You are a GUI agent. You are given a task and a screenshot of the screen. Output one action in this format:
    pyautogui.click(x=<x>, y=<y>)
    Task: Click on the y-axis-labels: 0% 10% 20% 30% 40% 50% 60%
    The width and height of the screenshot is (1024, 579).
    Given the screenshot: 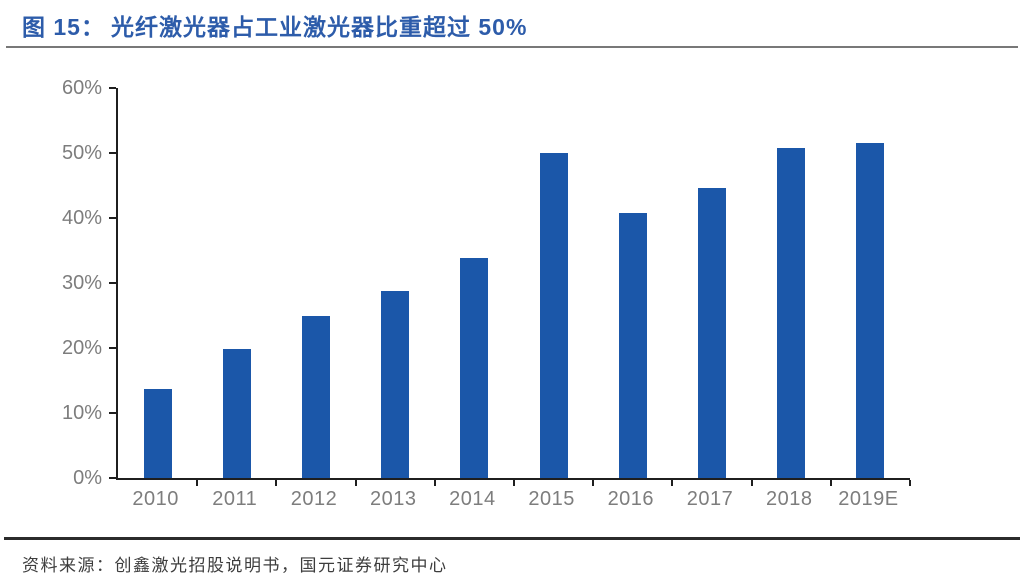 What is the action you would take?
    pyautogui.click(x=51, y=283)
    